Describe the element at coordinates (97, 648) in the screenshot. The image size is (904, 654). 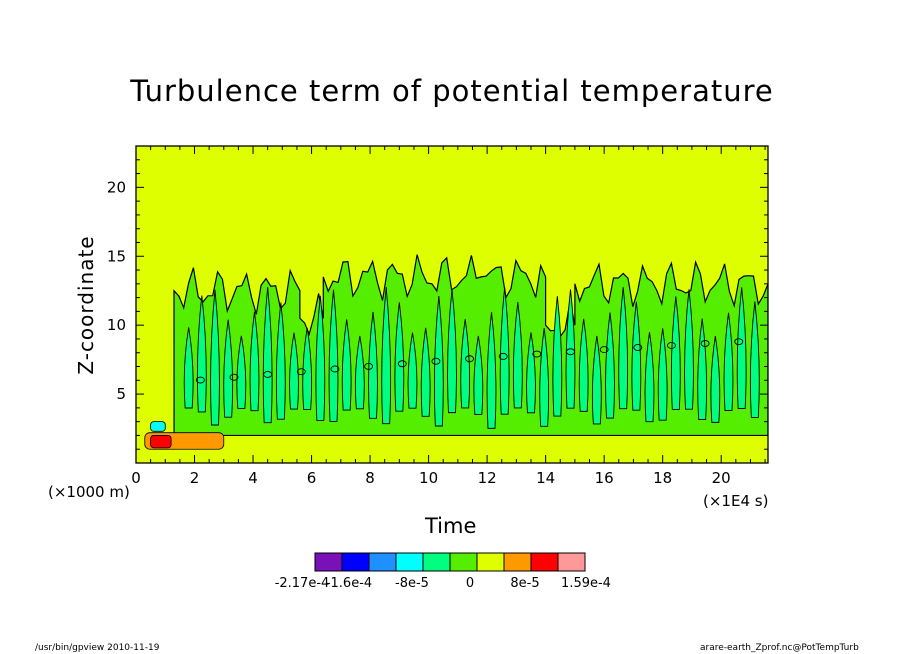
I see `footer-program-date: /usr/bin/gpview 2010-11-19` at that location.